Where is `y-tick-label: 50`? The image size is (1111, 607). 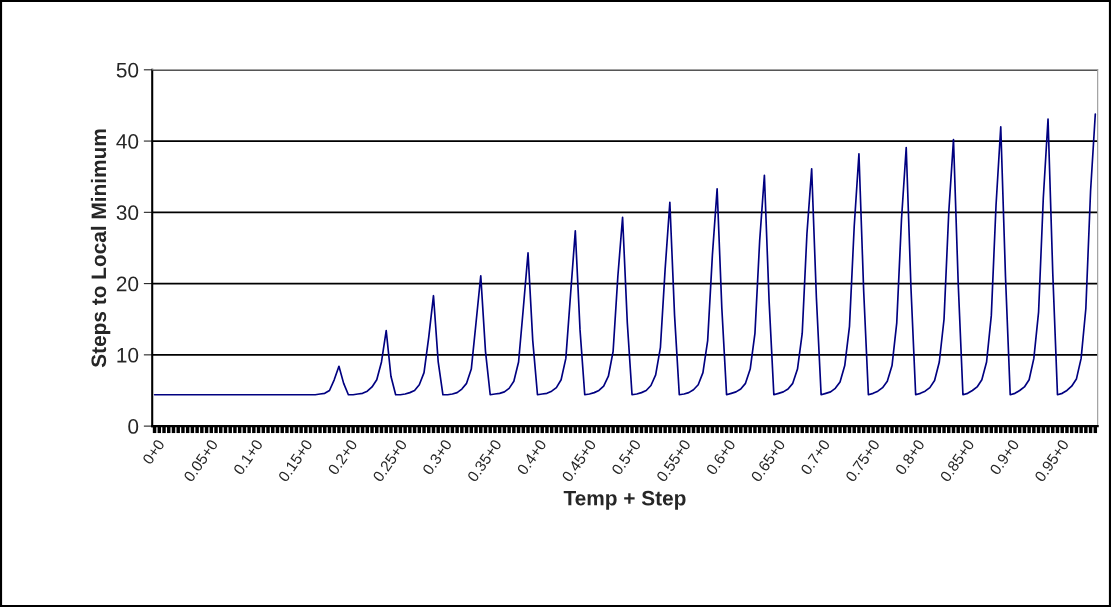
y-tick-label: 50 is located at coordinates (127, 70).